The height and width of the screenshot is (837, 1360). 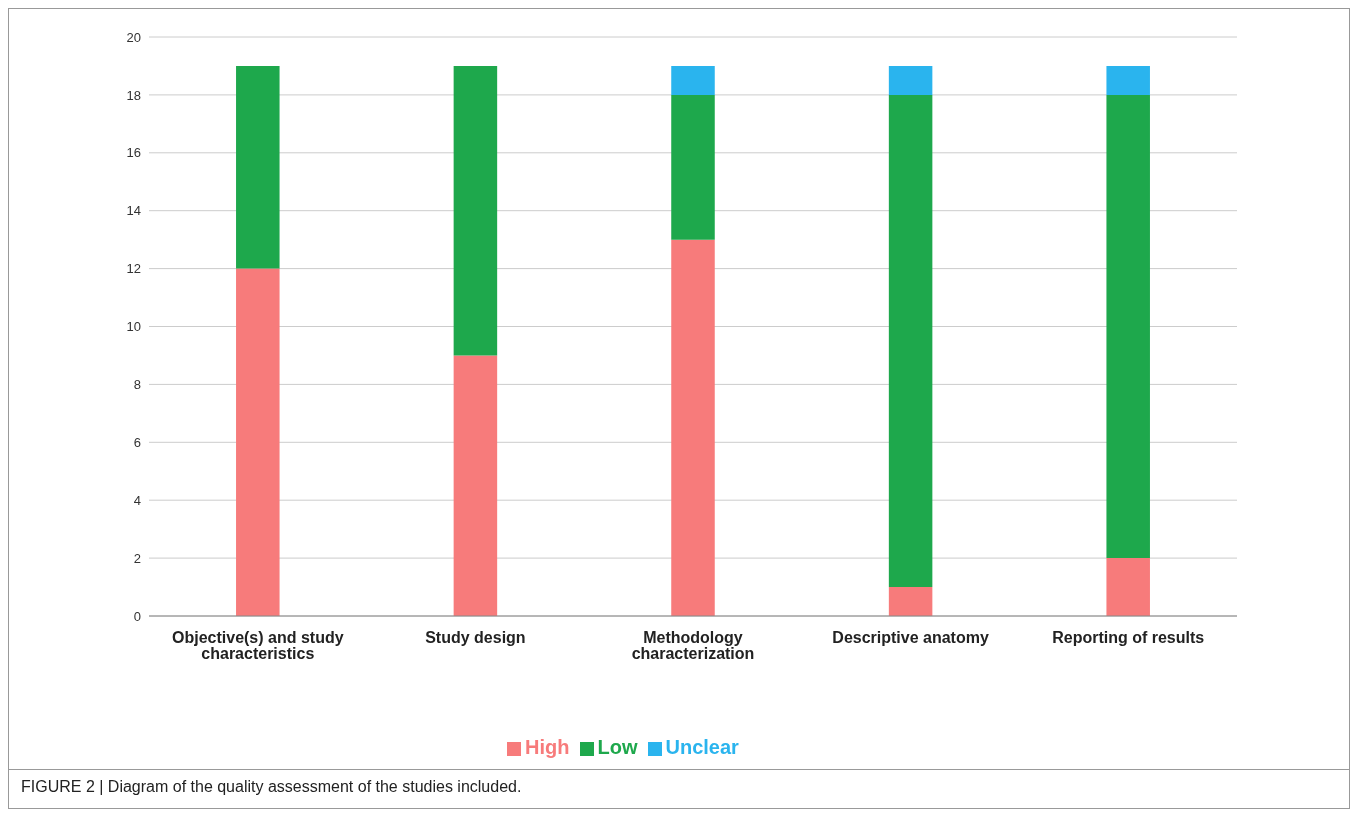 What do you see at coordinates (693, 646) in the screenshot?
I see `x-tick-label: Methodology characterization` at bounding box center [693, 646].